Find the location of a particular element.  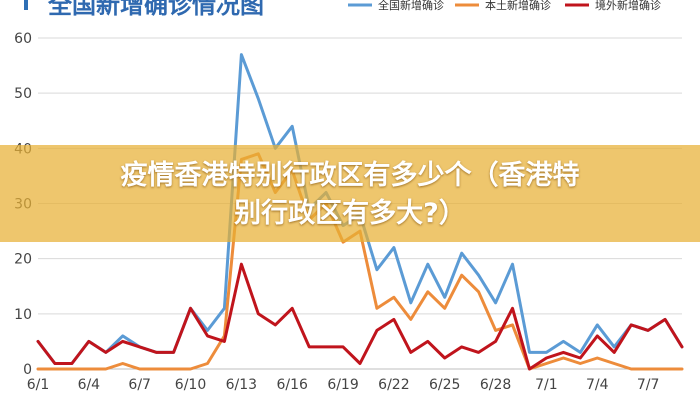

caption-line-1: 疫情香港特别行政区有多少个（香港特 is located at coordinates (350, 175).